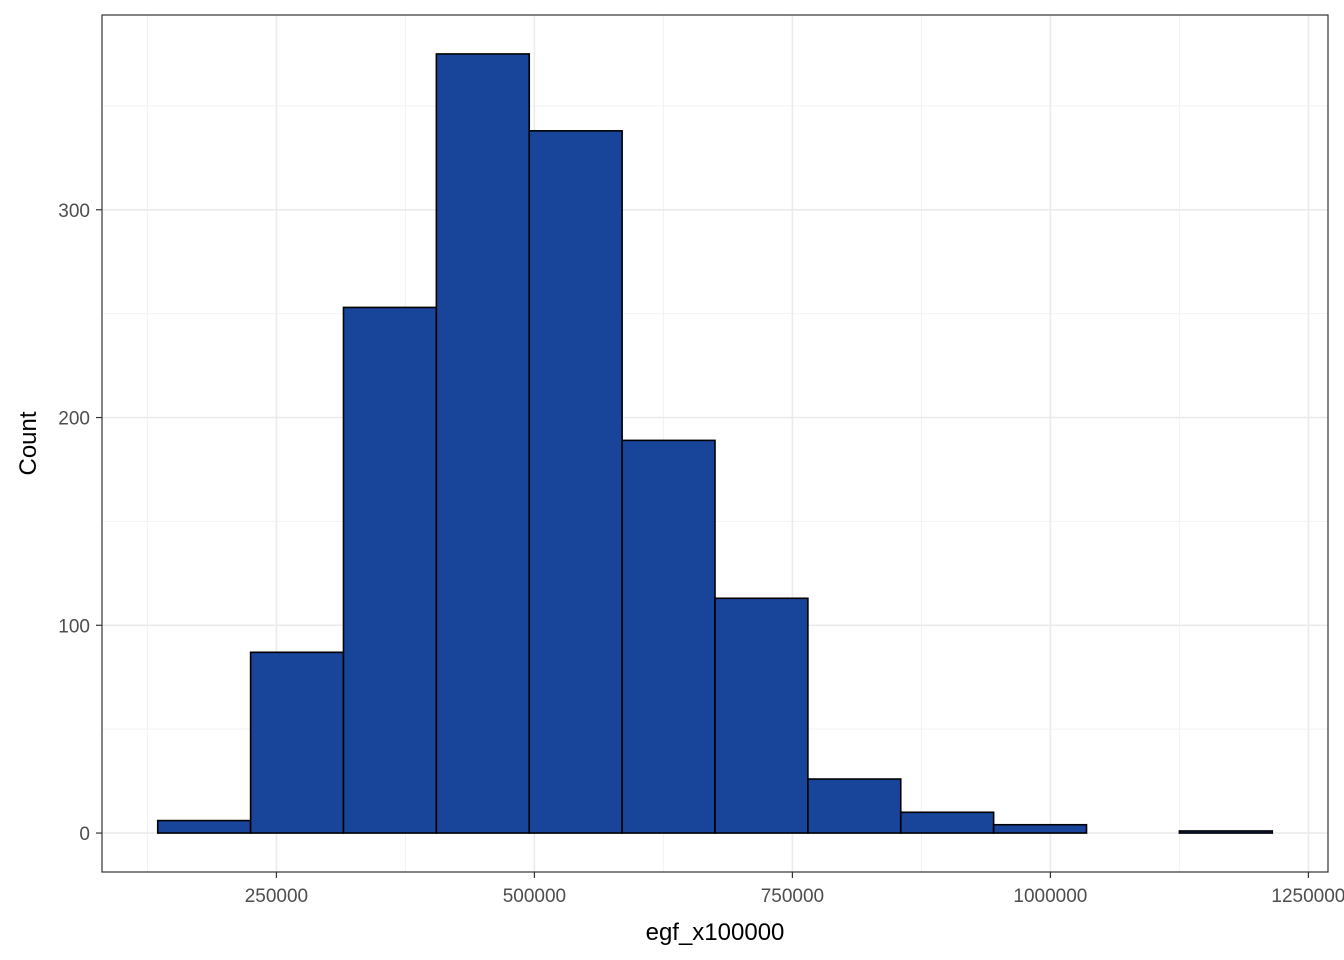 This screenshot has height=960, width=1344. What do you see at coordinates (28, 443) in the screenshot?
I see `y-axis-title: Count` at bounding box center [28, 443].